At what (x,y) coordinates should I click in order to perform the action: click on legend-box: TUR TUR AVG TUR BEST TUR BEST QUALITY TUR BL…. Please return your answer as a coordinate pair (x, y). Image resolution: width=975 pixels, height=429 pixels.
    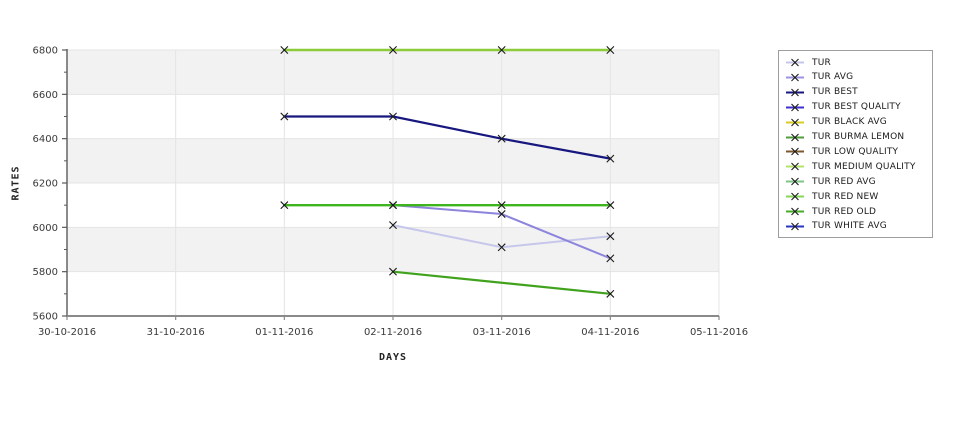
    Looking at the image, I should click on (855, 144).